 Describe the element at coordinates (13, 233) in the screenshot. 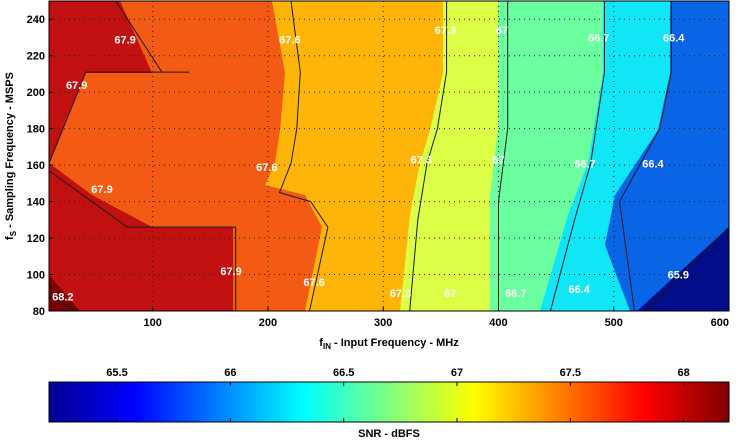

I see `y-axis-label-sub: S` at that location.